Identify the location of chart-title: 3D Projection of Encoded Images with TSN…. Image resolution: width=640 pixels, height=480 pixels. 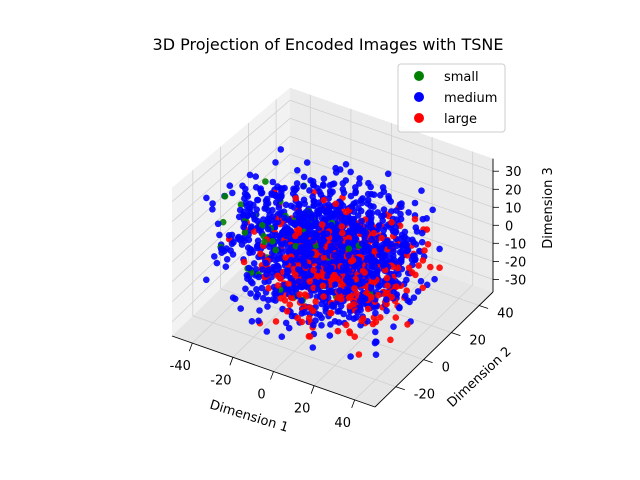
(328, 44).